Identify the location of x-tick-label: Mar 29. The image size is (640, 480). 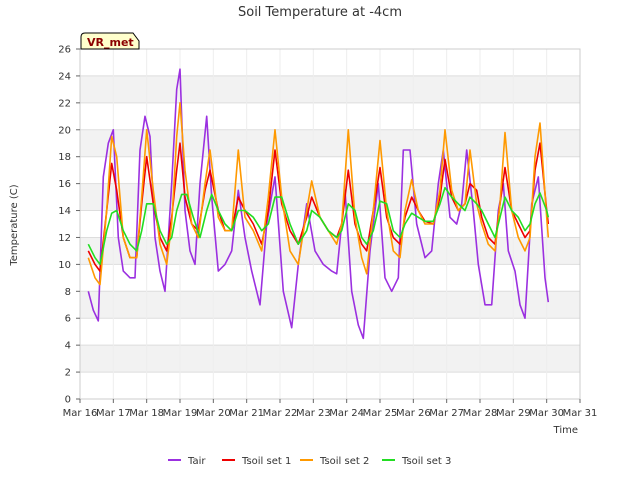
(513, 413).